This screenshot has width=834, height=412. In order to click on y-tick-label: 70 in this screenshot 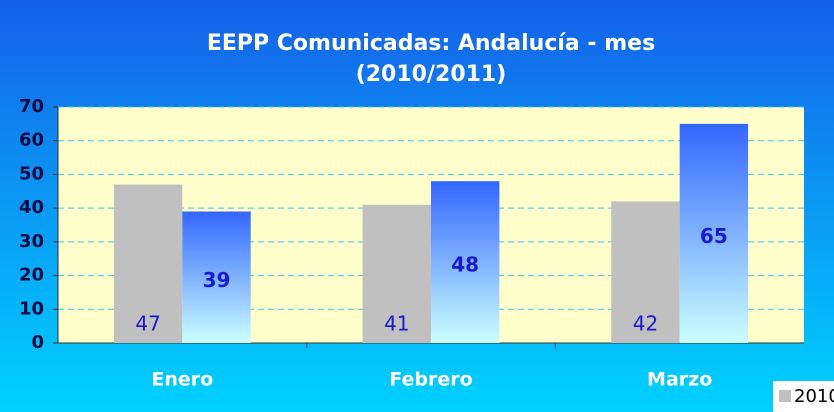, I will do `click(31, 106)`.